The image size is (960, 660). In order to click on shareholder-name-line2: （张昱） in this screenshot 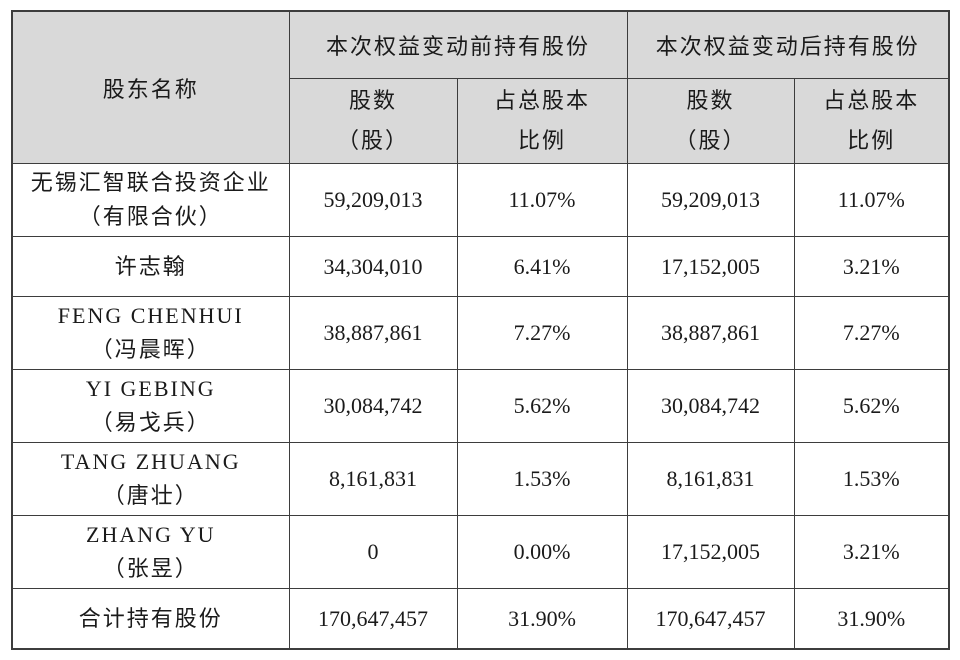, I will do `click(150, 568)`.